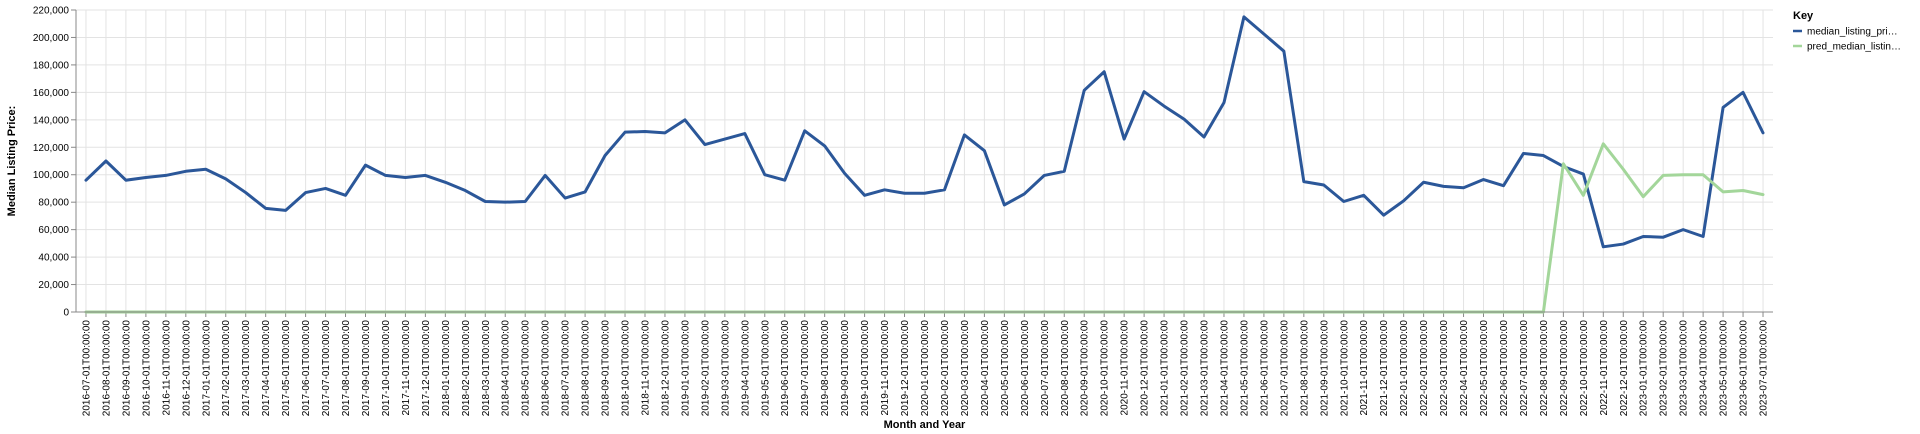 Image resolution: width=1920 pixels, height=434 pixels. What do you see at coordinates (566, 368) in the screenshot?
I see `x-tick-label: 2018-07-01T00:00:00` at bounding box center [566, 368].